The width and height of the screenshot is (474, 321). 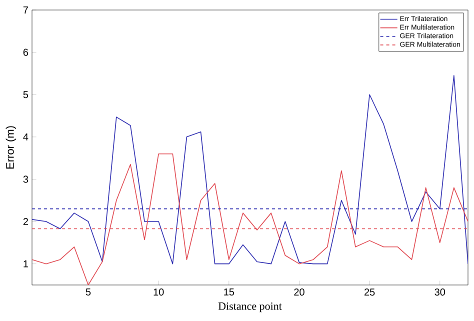 What do you see at coordinates (229, 292) in the screenshot?
I see `x-tick-label: 15` at bounding box center [229, 292].